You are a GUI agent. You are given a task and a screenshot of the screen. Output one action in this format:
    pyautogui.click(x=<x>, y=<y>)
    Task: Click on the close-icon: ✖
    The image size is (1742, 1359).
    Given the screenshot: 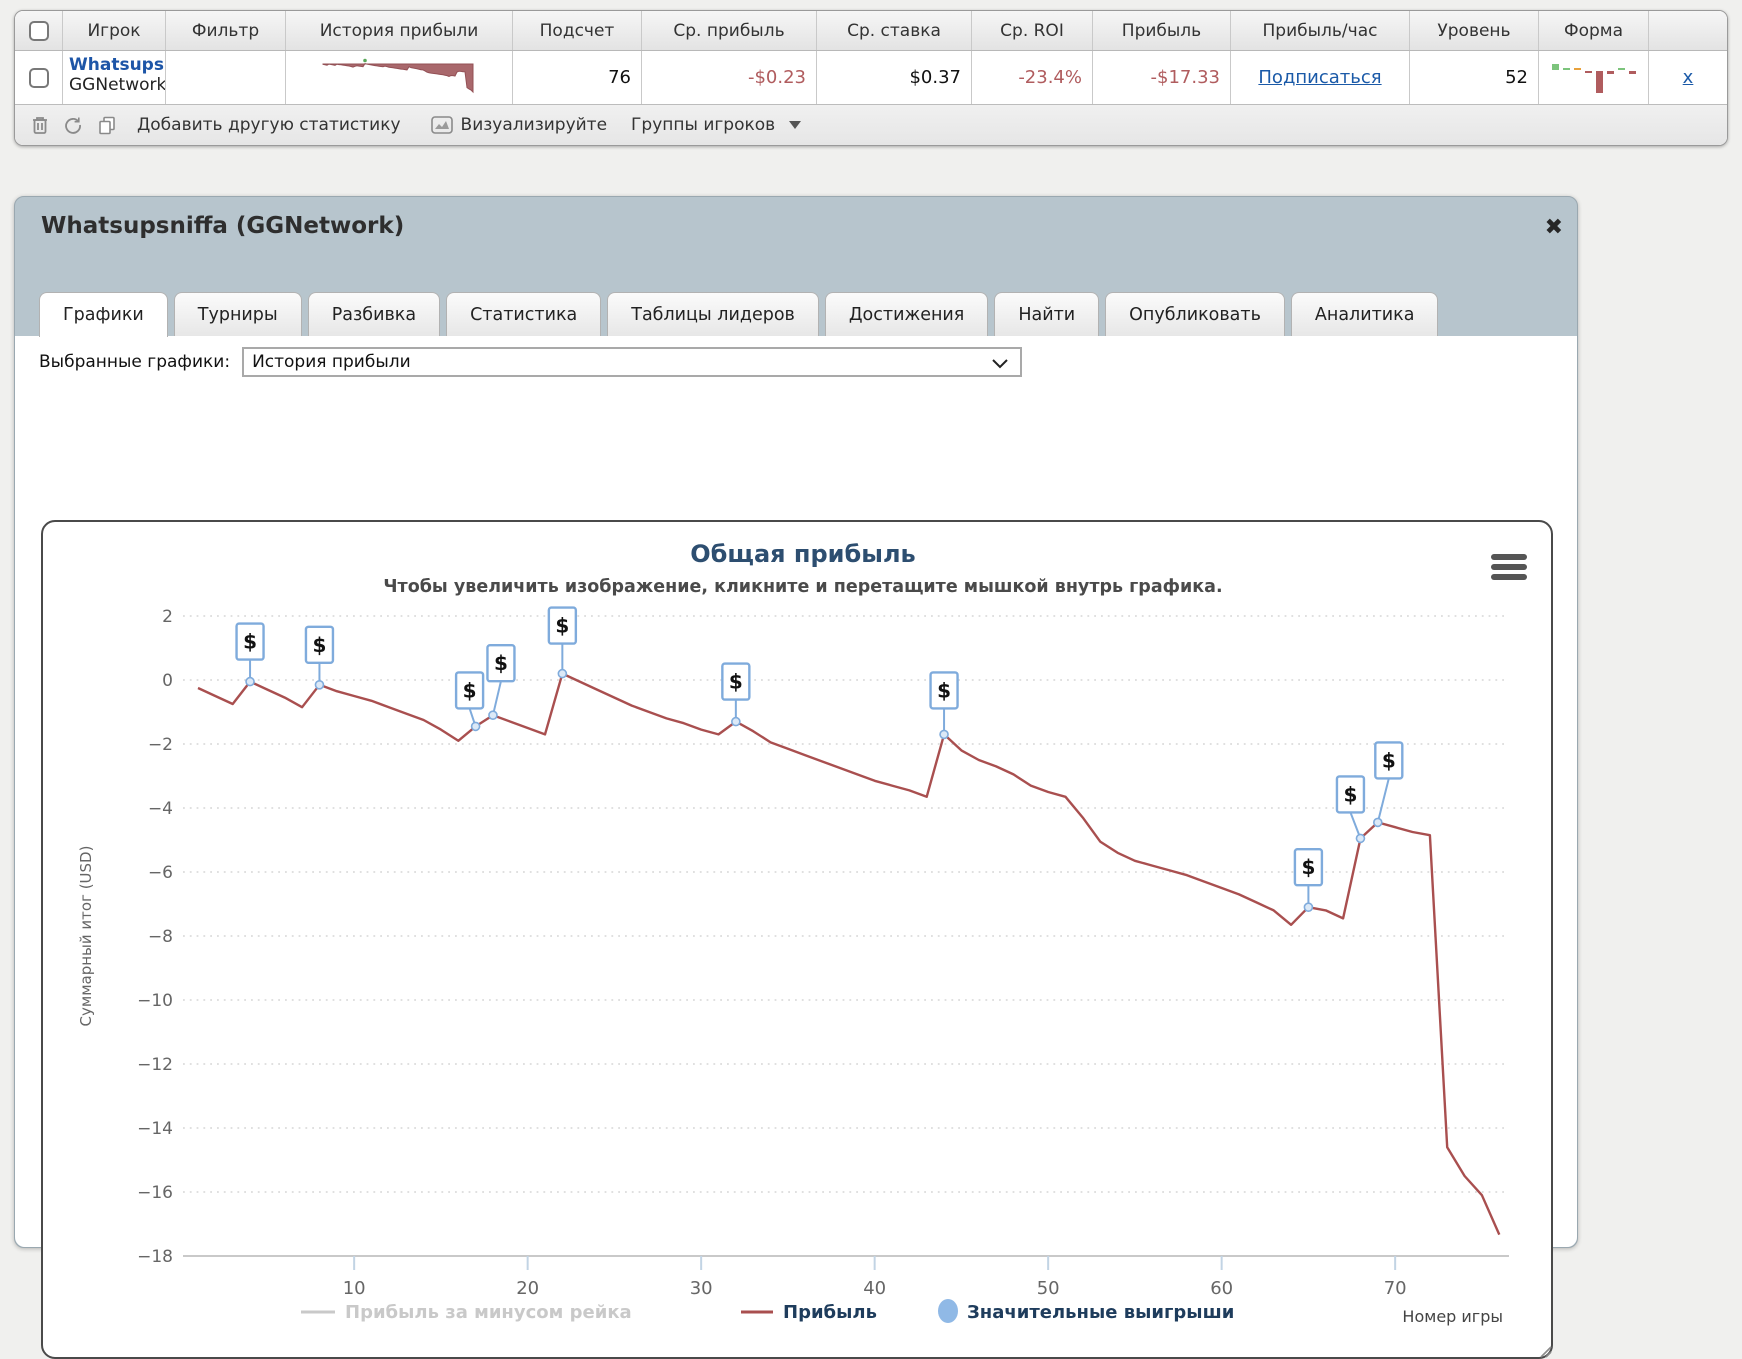 What is the action you would take?
    pyautogui.click(x=1553, y=227)
    